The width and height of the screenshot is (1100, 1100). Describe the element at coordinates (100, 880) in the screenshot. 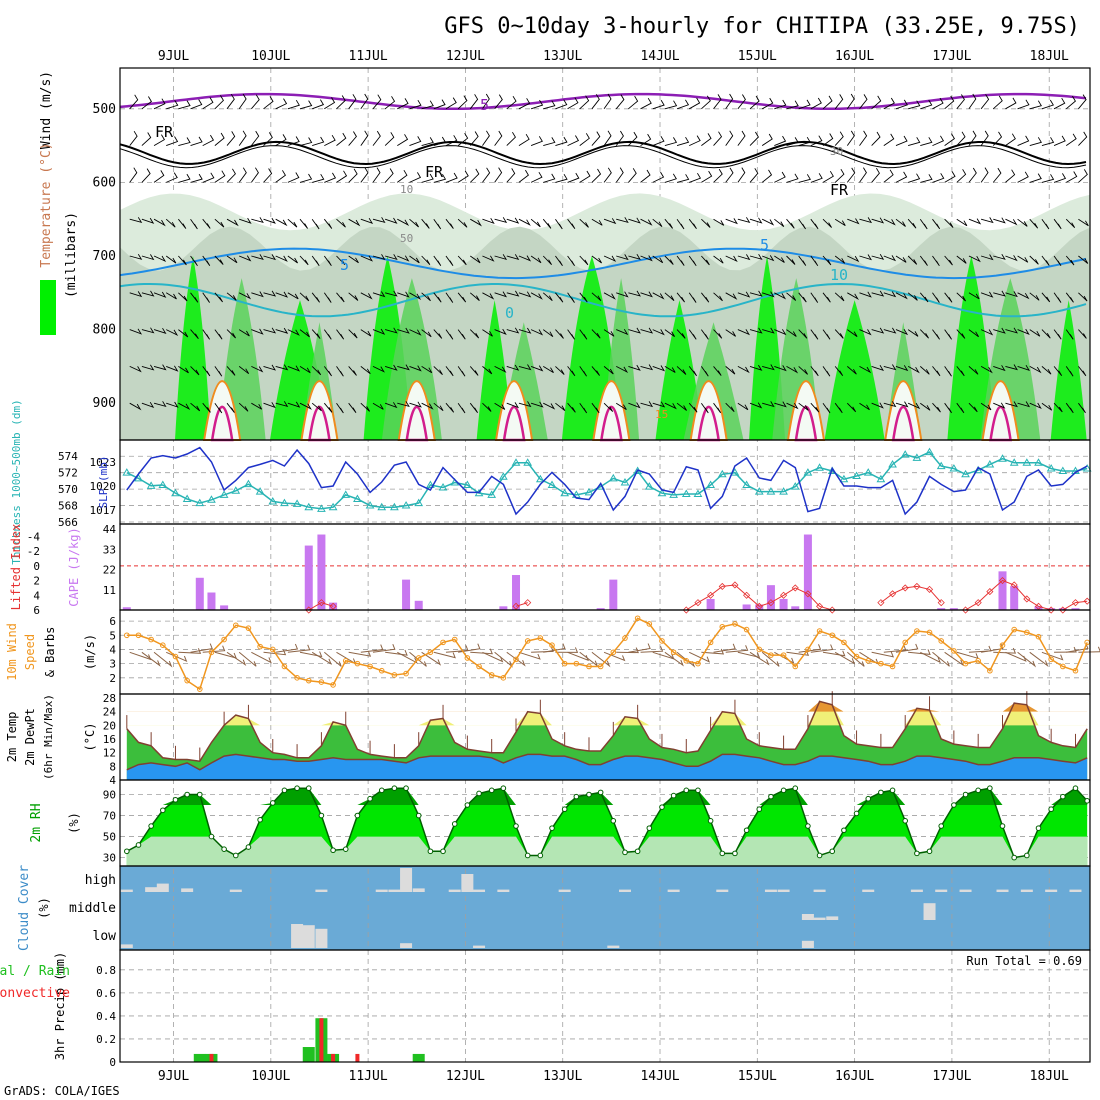

I see `cloud-level-label: high` at that location.